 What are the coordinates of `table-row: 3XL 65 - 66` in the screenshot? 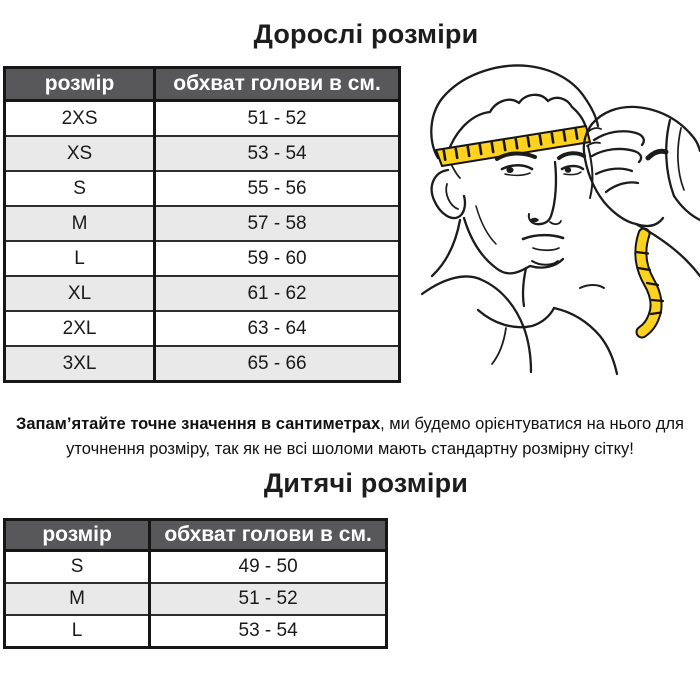 It's located at (202, 364).